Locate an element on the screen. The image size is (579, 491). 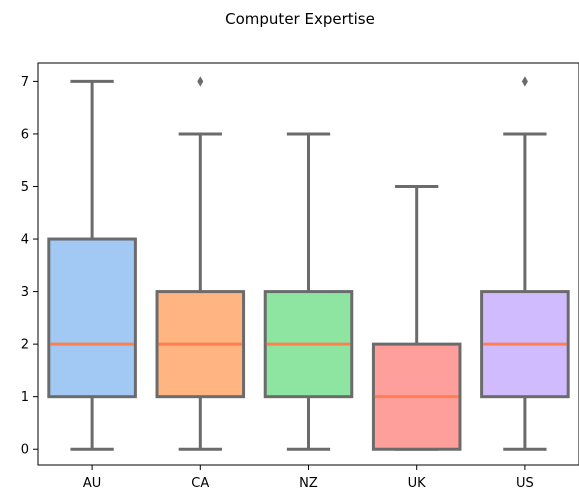
box-group-au is located at coordinates (92, 265).